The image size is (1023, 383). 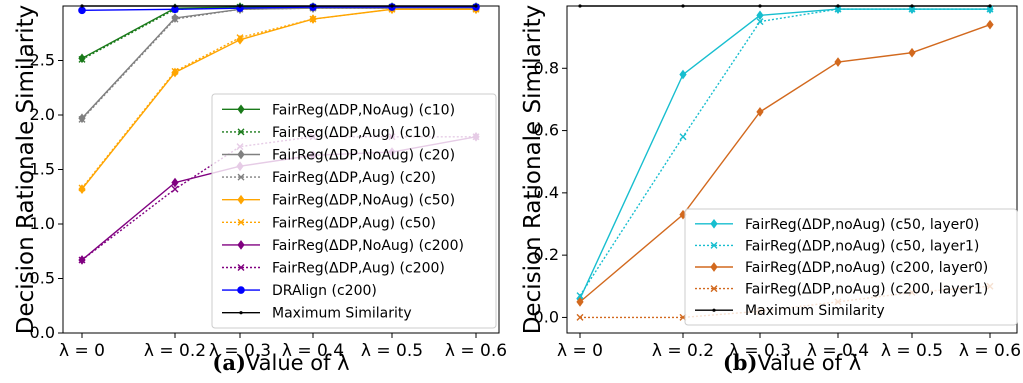 What do you see at coordinates (358, 269) in the screenshot?
I see `legend-entry-label: FairReg(ΔDP,Aug) (c200)` at bounding box center [358, 269].